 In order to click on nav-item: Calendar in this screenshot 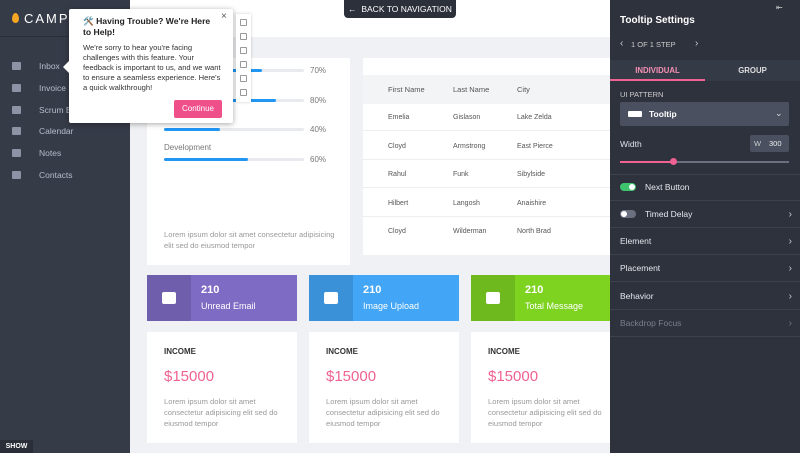, I will do `click(65, 131)`.